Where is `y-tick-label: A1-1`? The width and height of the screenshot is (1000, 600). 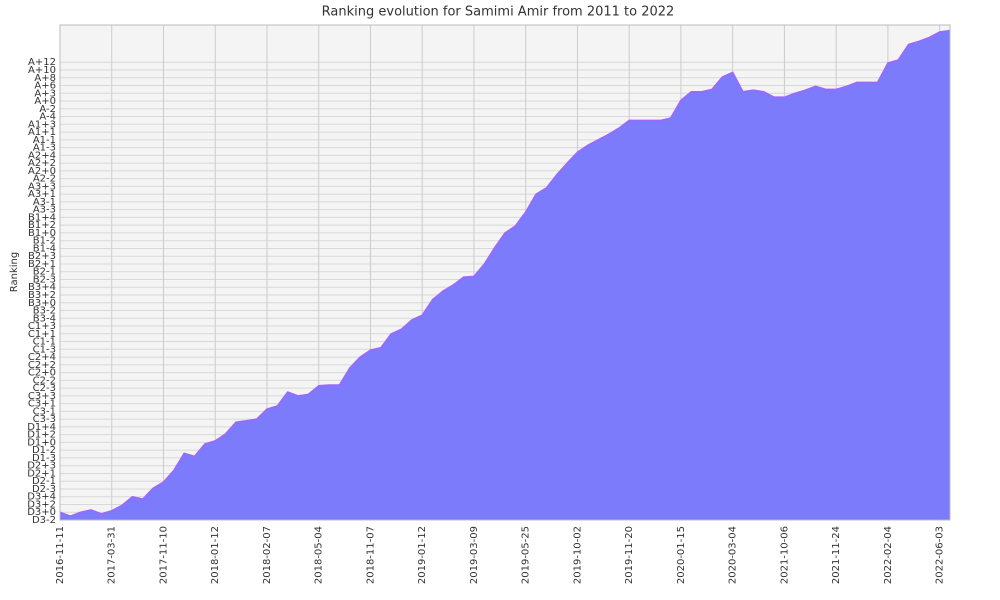 y-tick-label: A1-1 is located at coordinates (44, 140).